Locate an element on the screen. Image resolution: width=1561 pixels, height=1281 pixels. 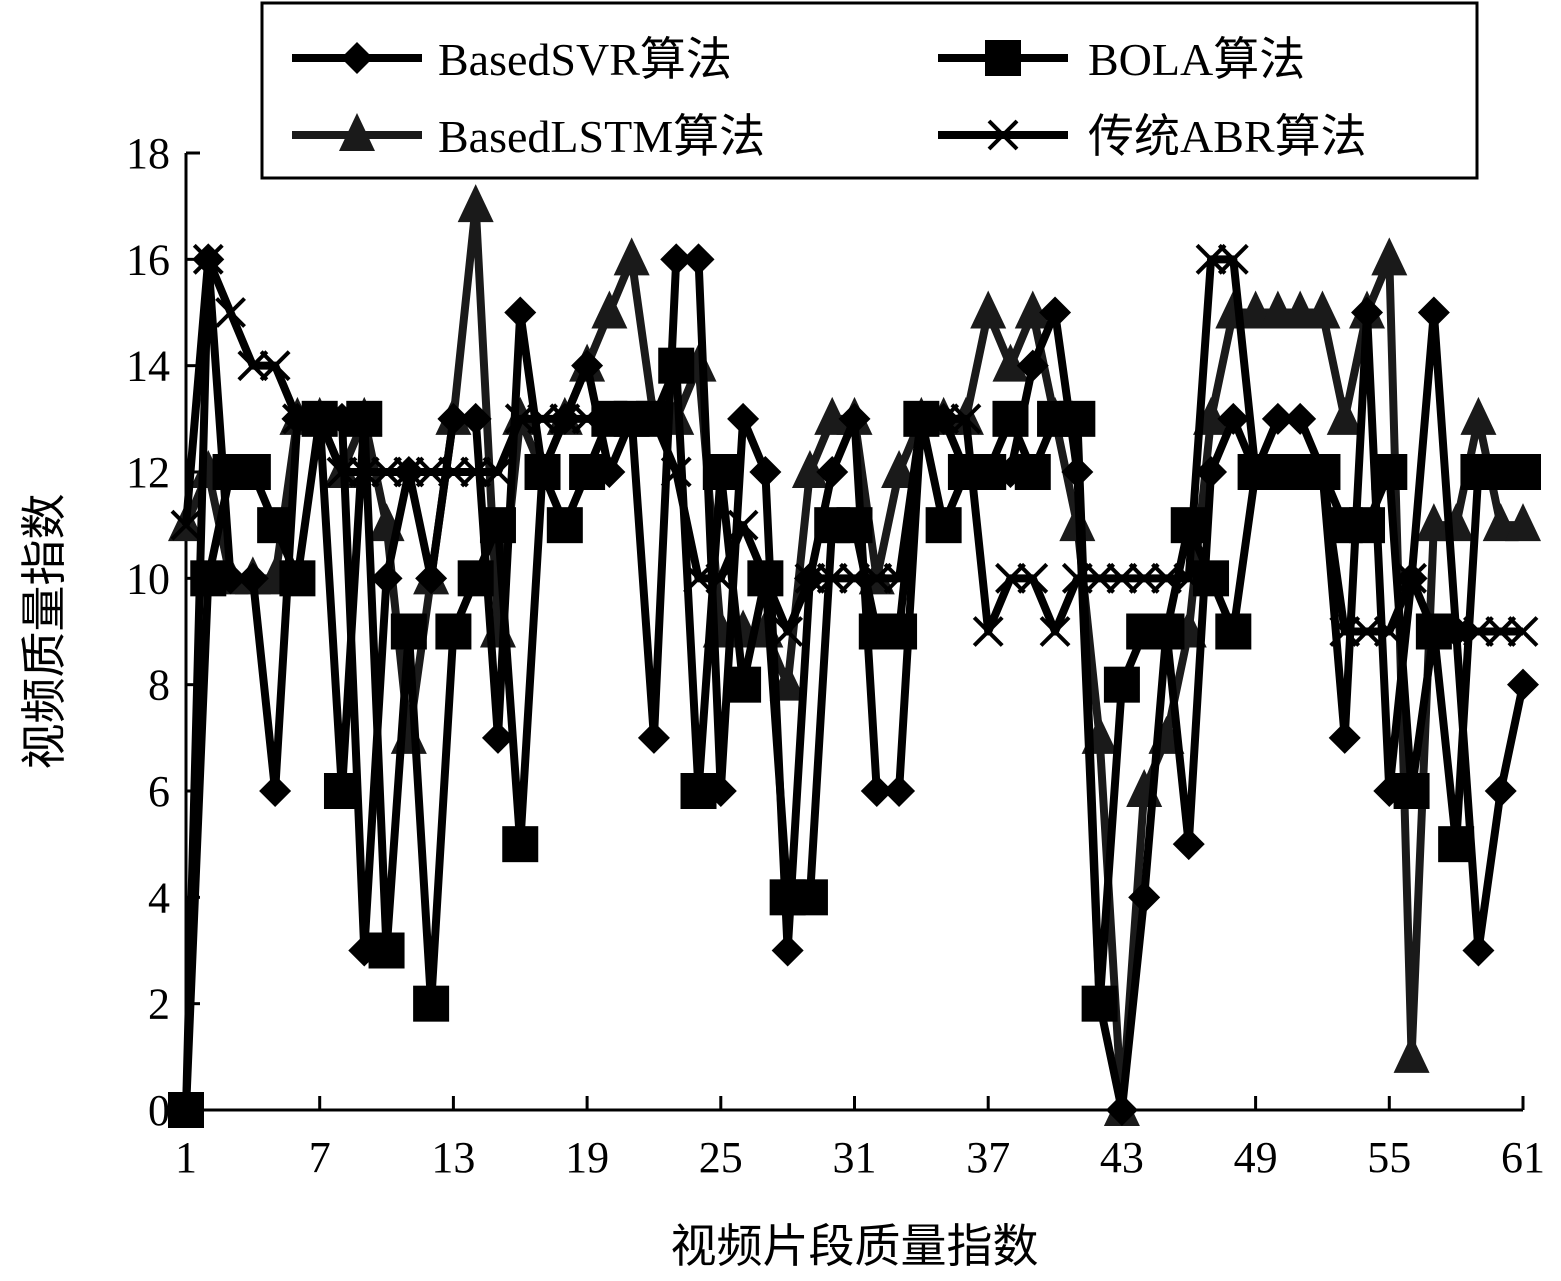
x-tick-label: 13 is located at coordinates (453, 1157).